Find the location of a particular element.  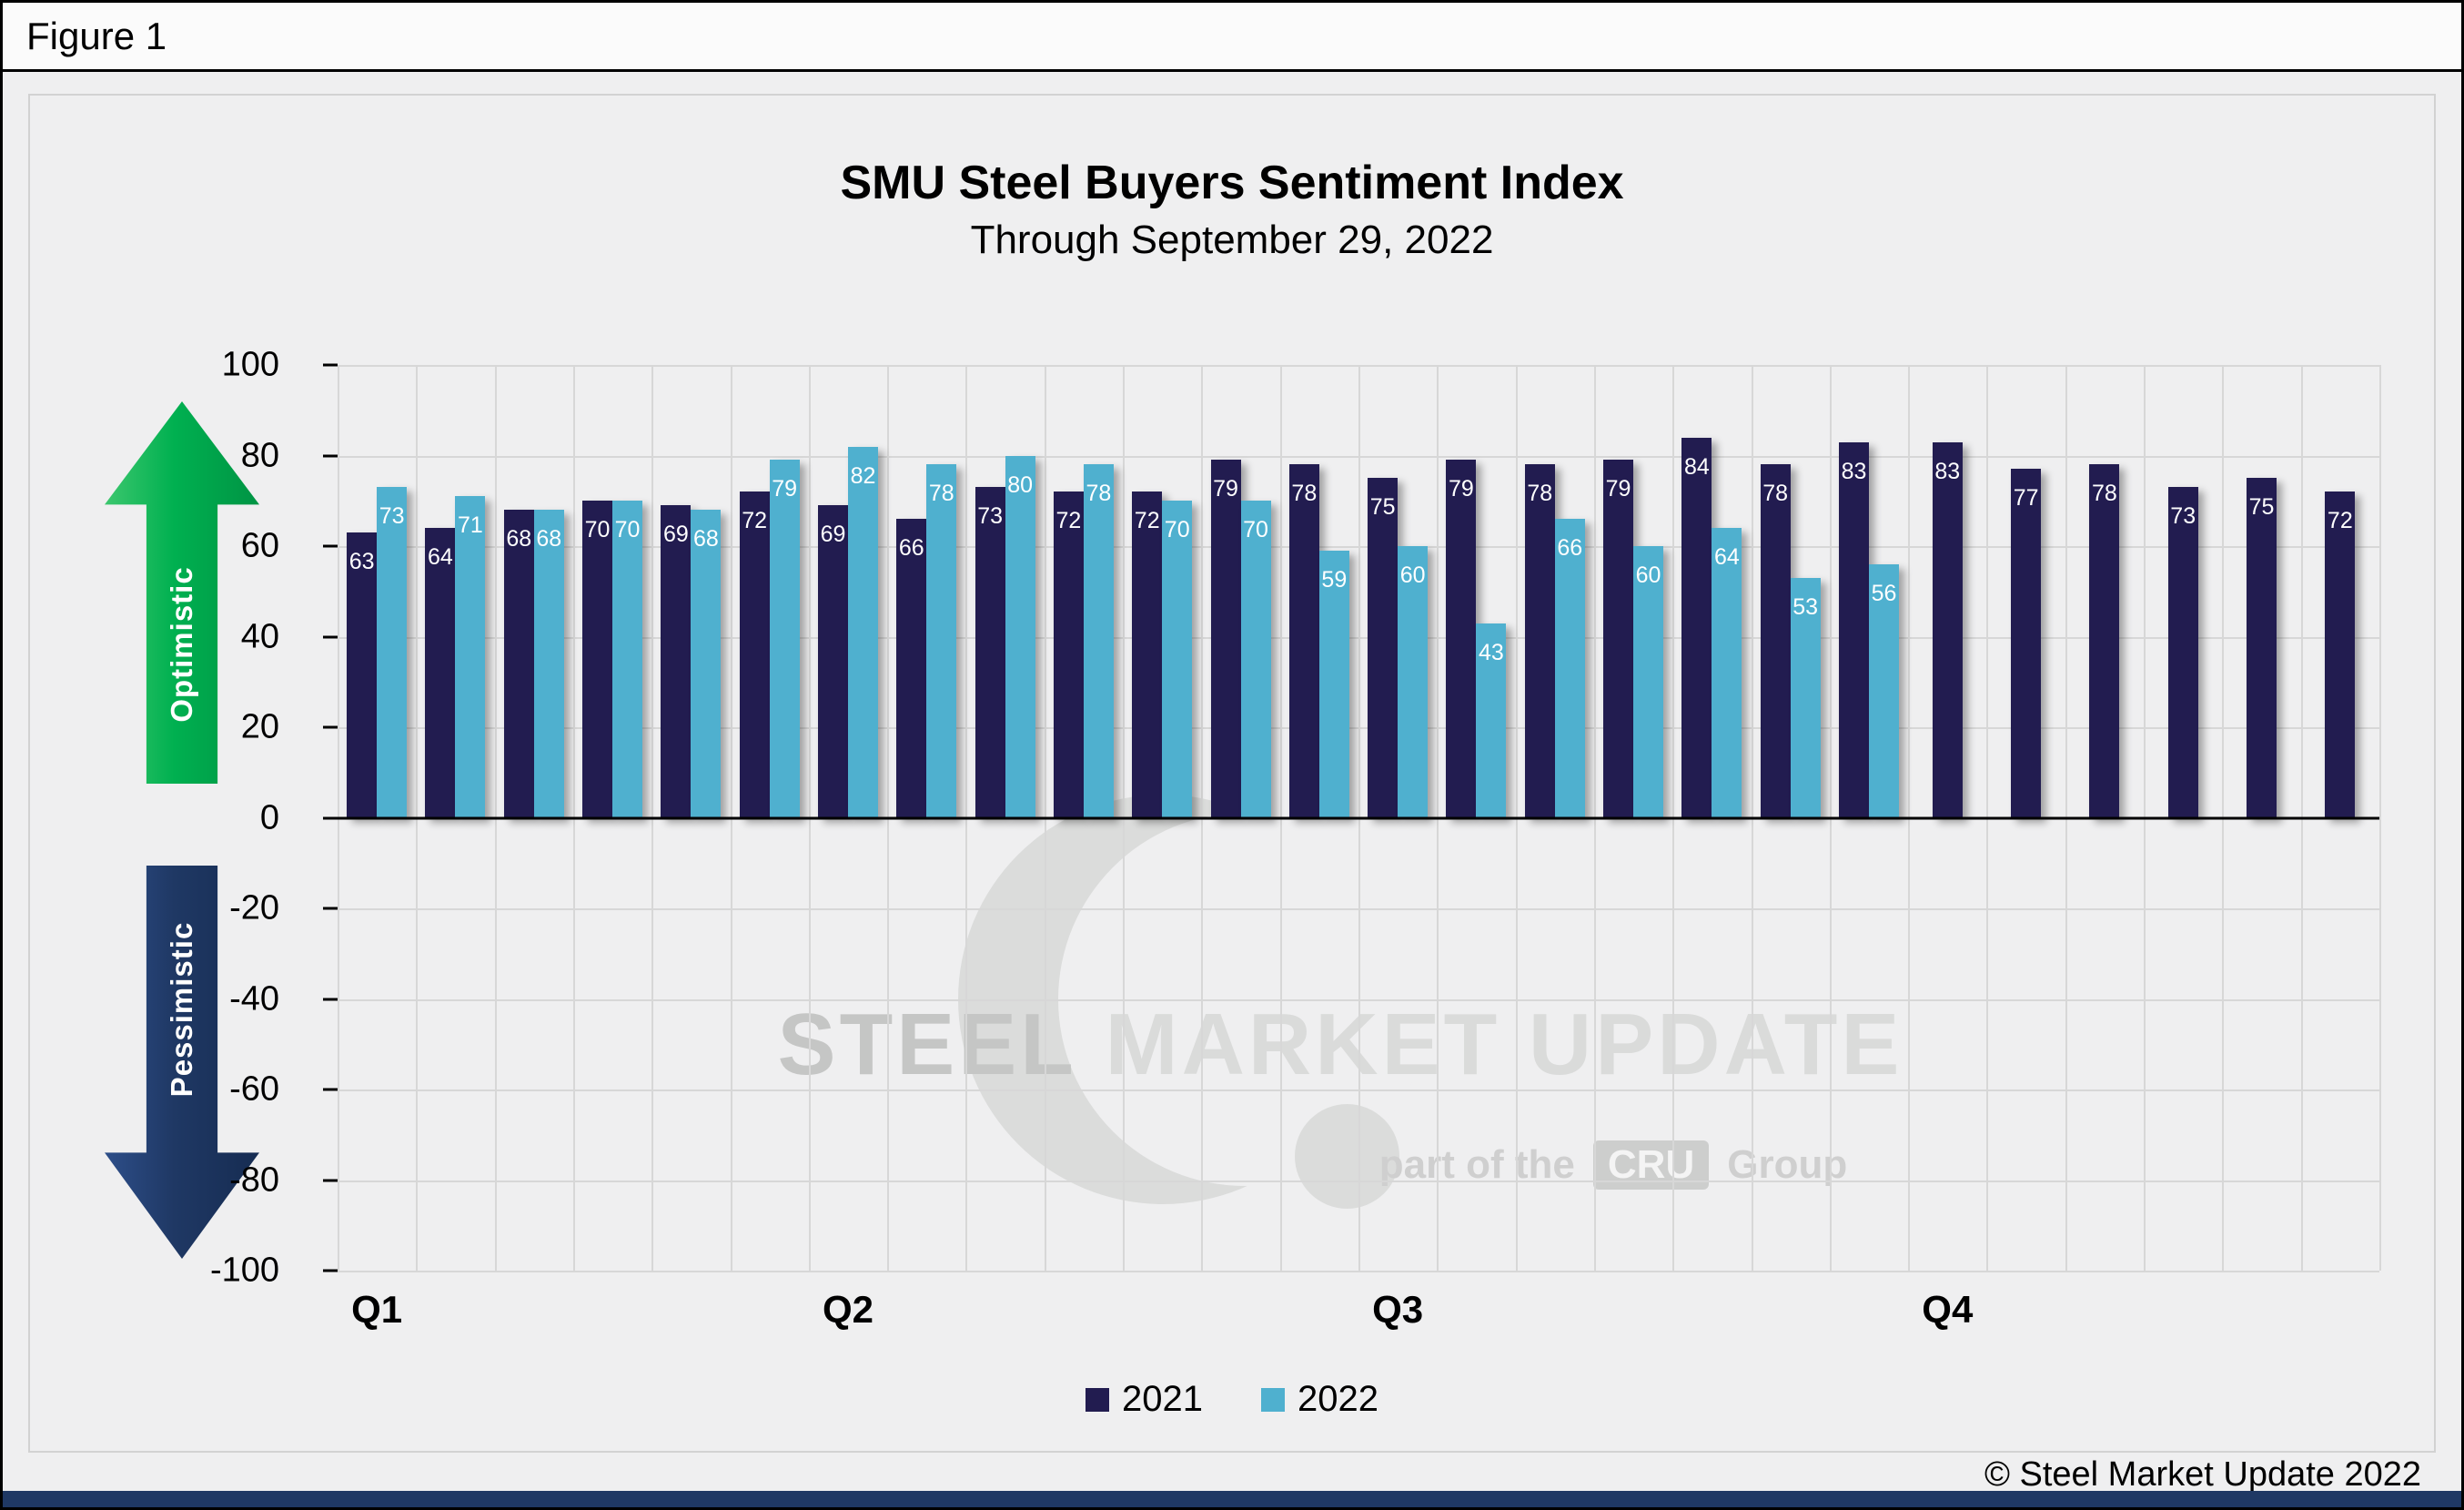

y-axis-tick-label: 80 is located at coordinates (260, 455).